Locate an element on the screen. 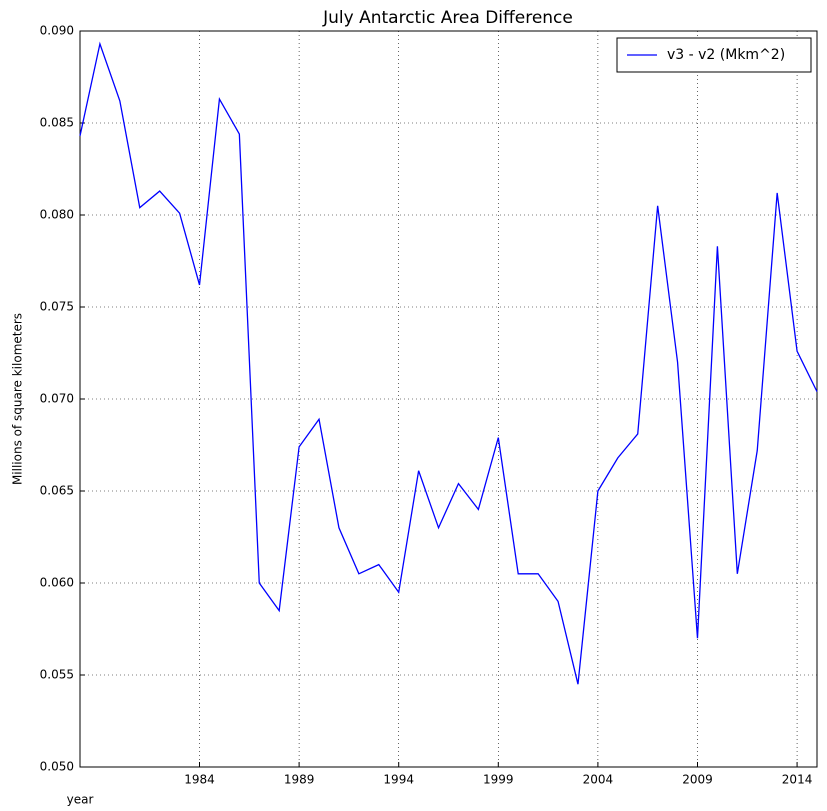 The width and height of the screenshot is (827, 811). x-tick-label: 2004 is located at coordinates (598, 780).